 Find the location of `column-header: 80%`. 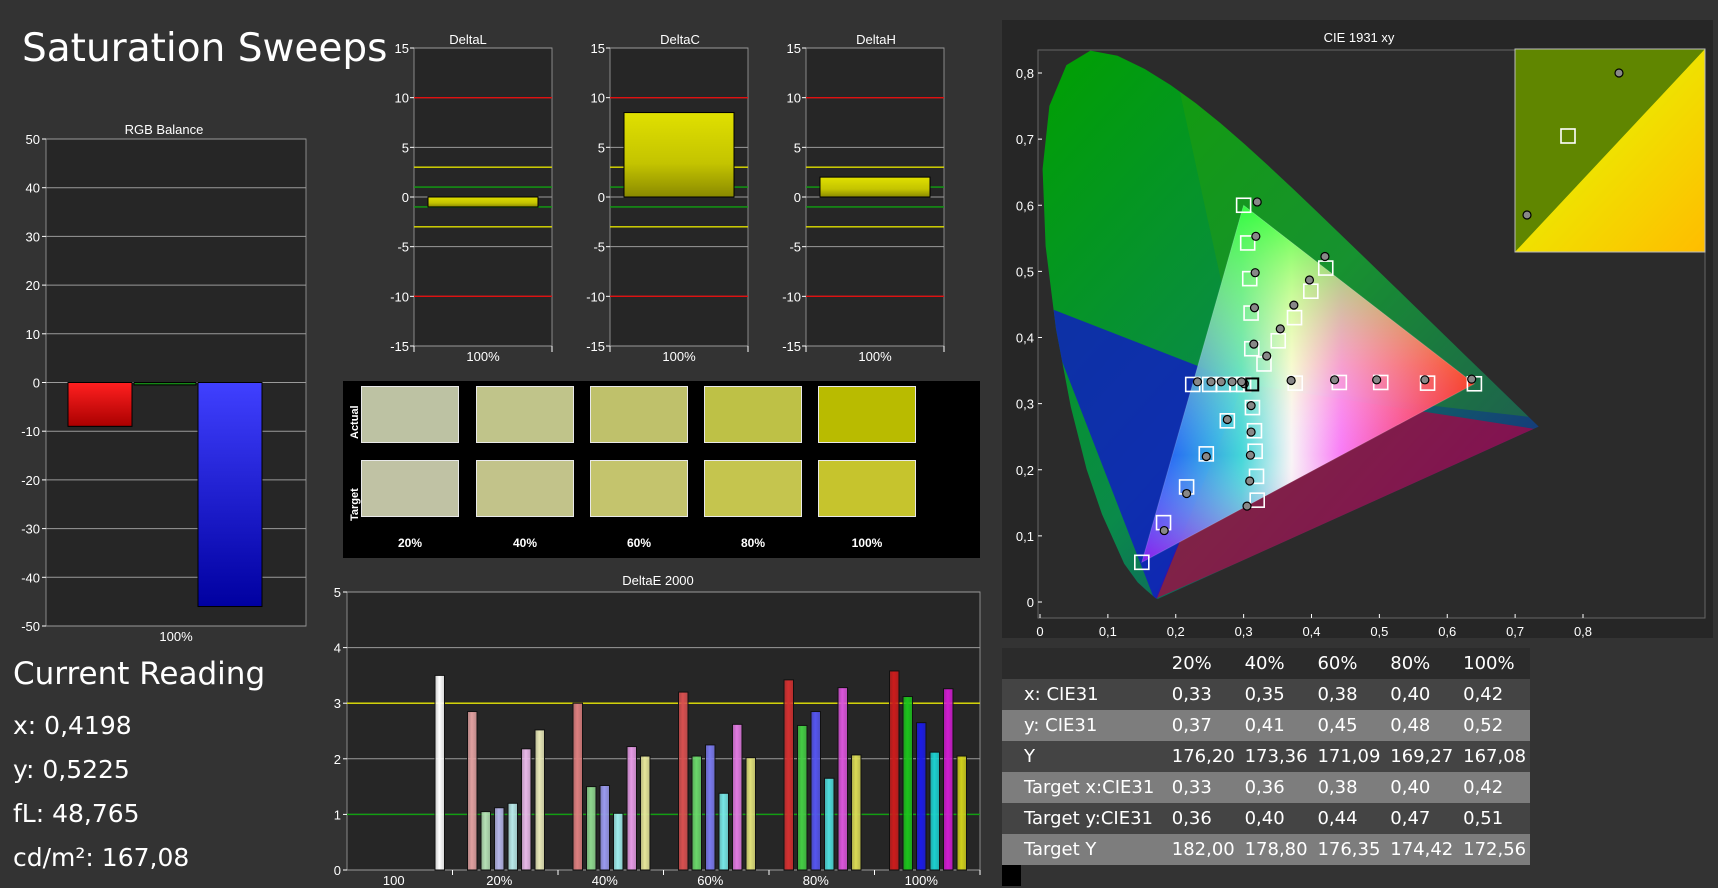

column-header: 80% is located at coordinates (1410, 663).